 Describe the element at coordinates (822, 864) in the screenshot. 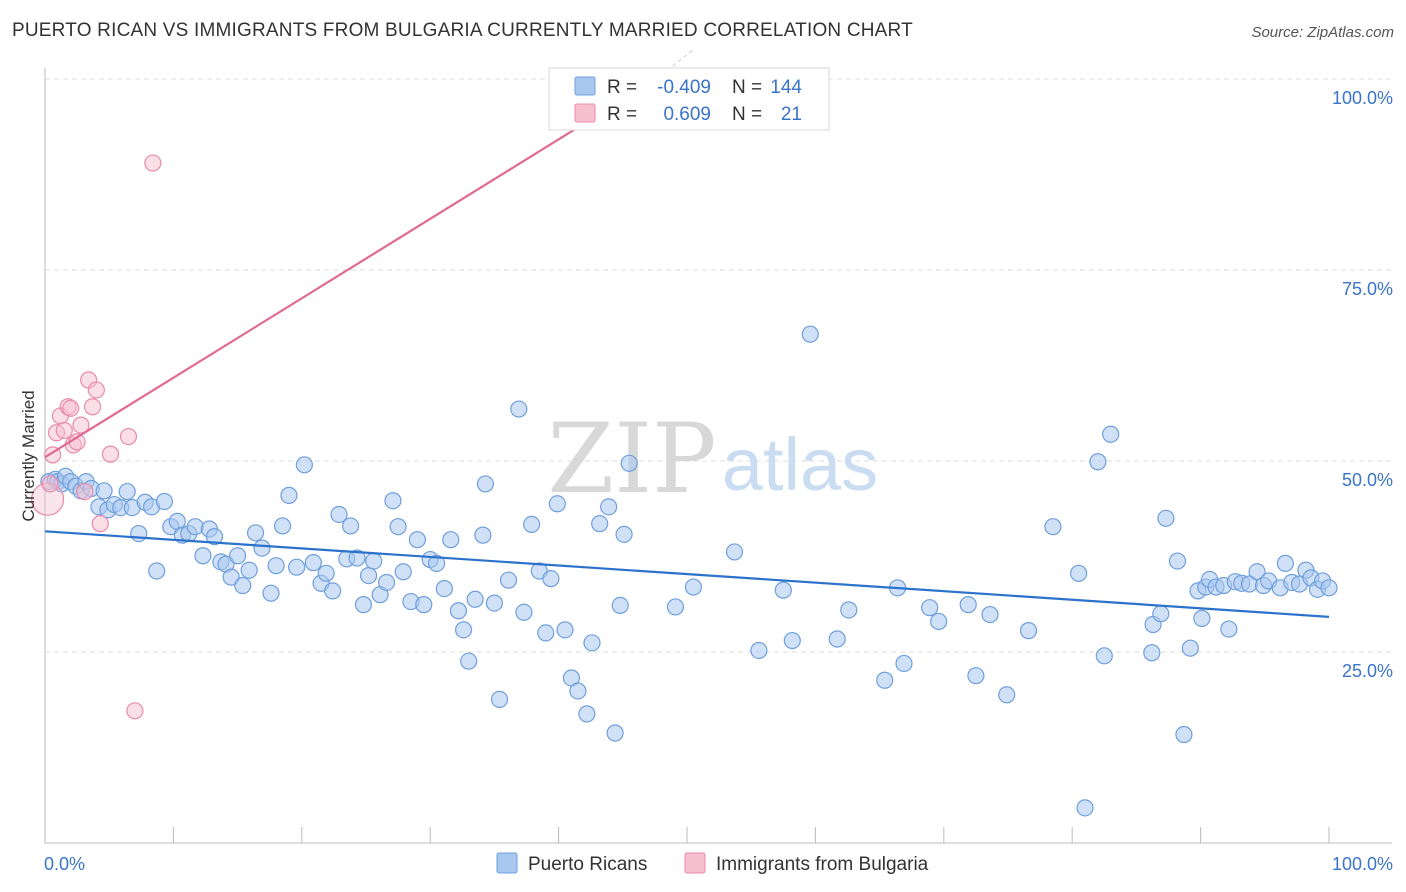

I see `legend-label-immigrants-from-bulgaria: Immigrants from Bulgaria` at that location.